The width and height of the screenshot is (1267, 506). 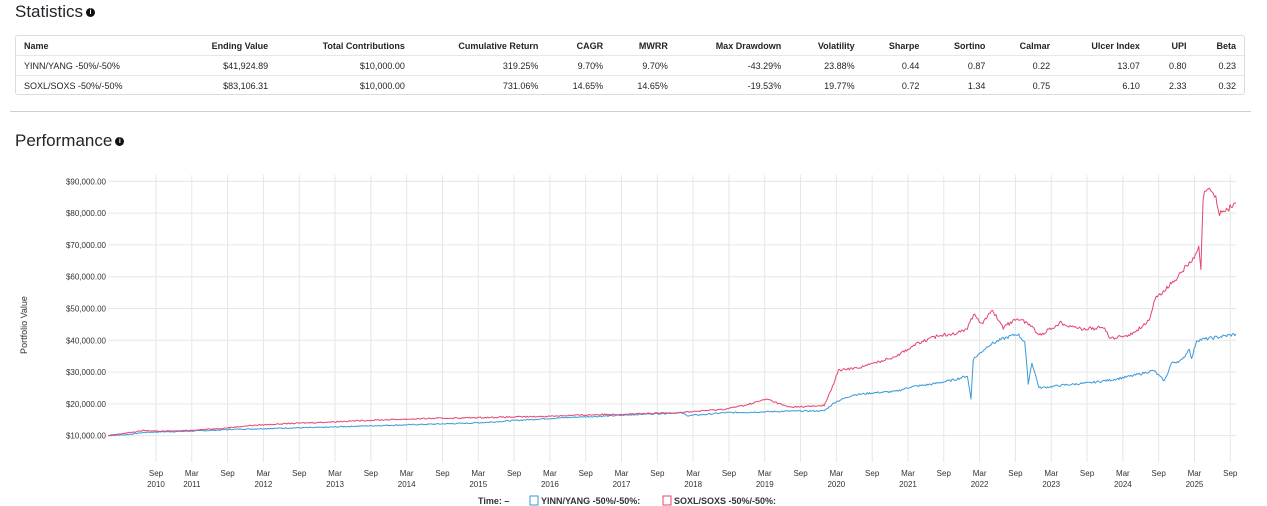 What do you see at coordinates (836, 484) in the screenshot?
I see `x-tick-year-label: 2020` at bounding box center [836, 484].